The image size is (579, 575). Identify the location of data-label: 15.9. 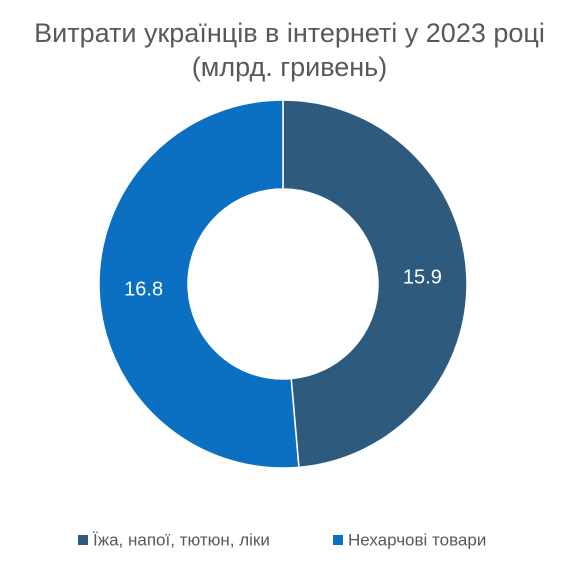
(422, 277).